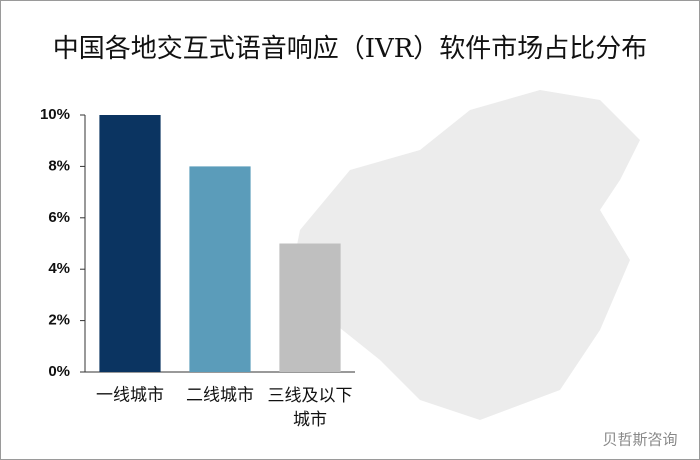 The image size is (700, 460). Describe the element at coordinates (639, 440) in the screenshot. I see `watermark: 贝哲斯咨询` at that location.